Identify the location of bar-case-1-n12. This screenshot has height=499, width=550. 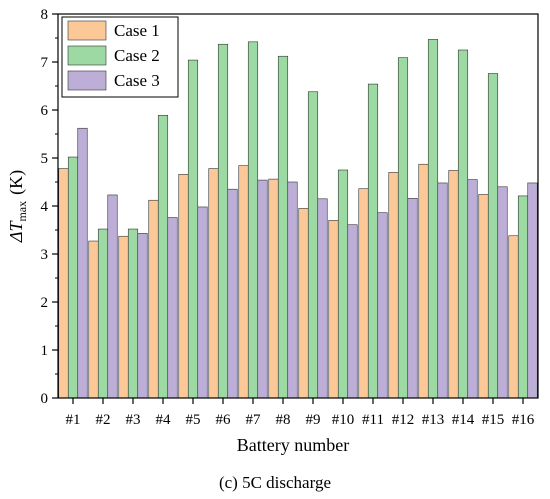
(393, 285).